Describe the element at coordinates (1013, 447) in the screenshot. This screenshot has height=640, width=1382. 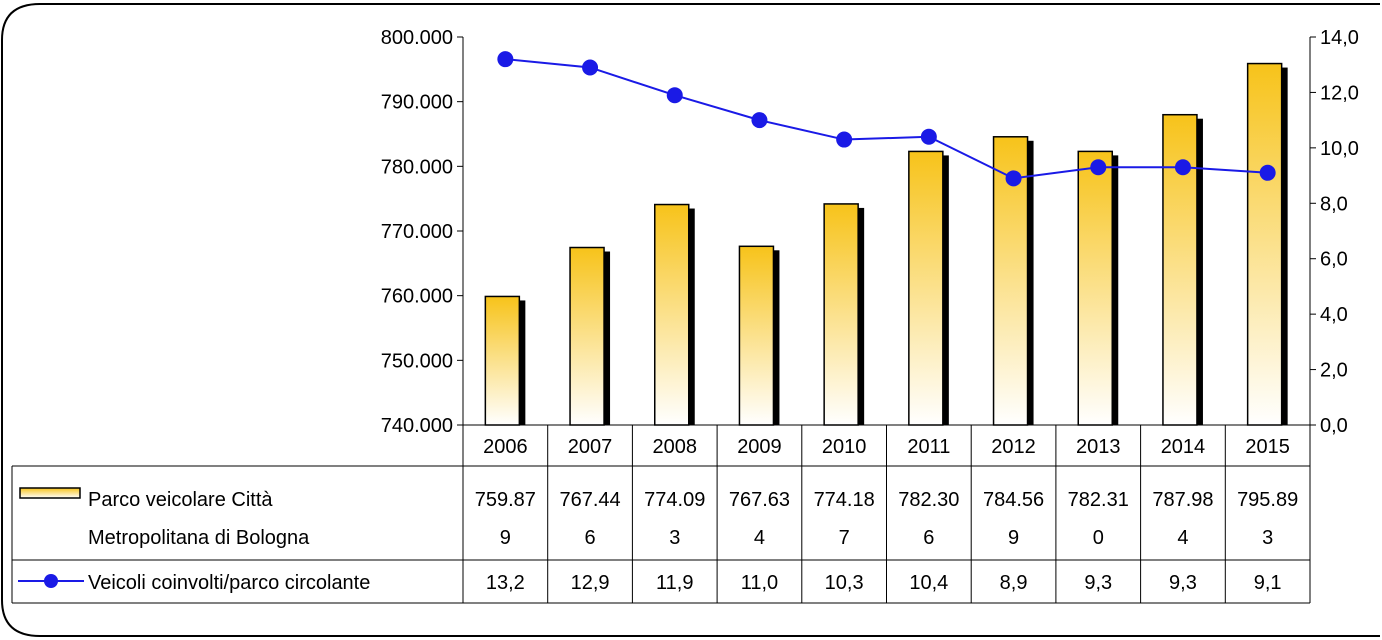
I see `category-label: 2012` at that location.